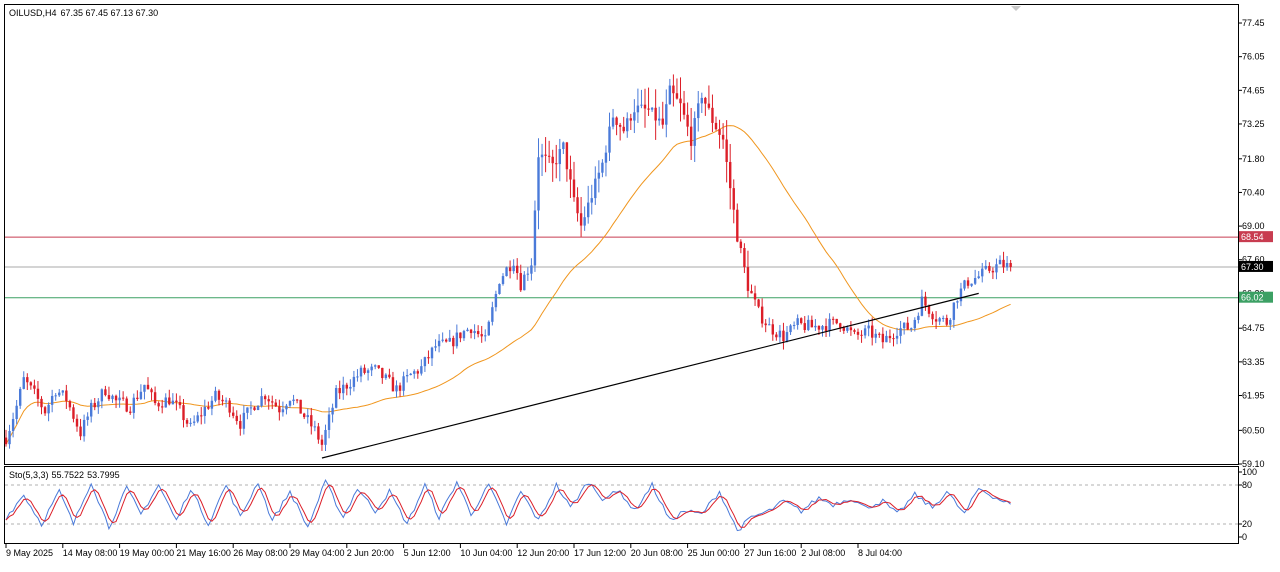 This screenshot has width=1280, height=572. I want to click on stochastic-header: Sto(5,3,3) 55.7522 53.7995, so click(64, 475).